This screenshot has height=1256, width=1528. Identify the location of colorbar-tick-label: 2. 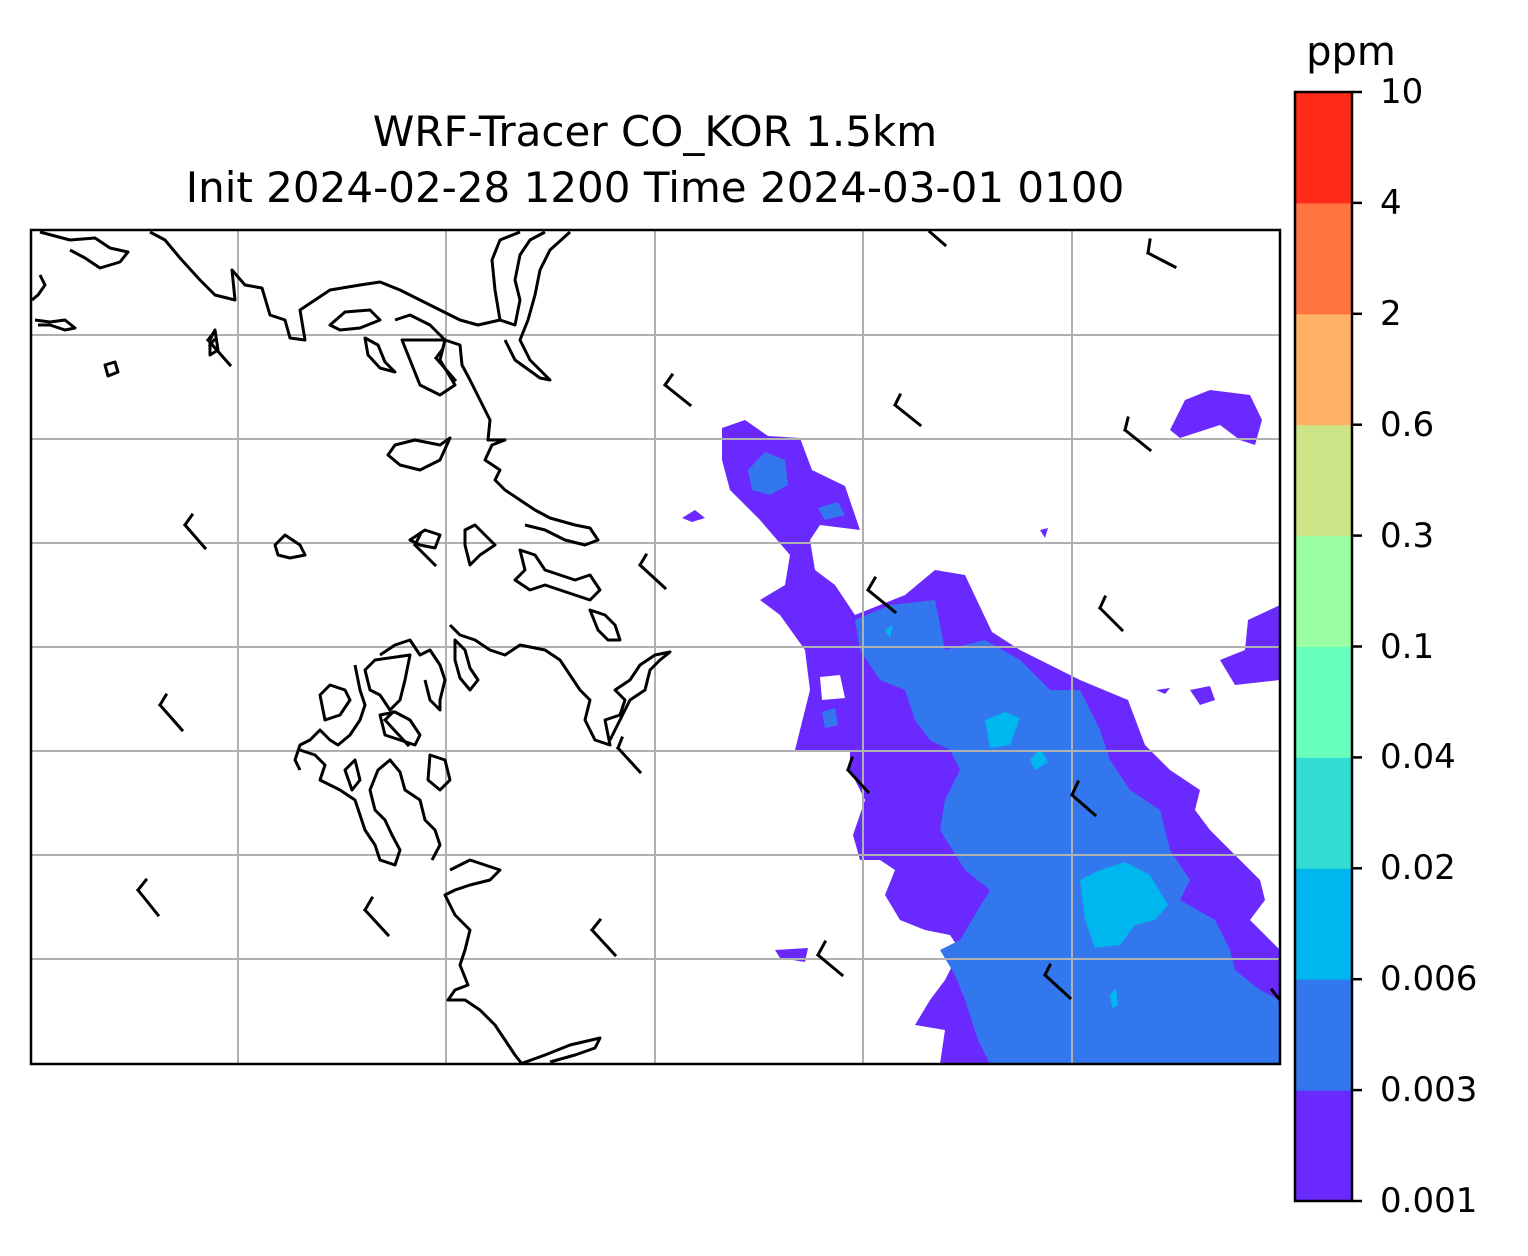
(1391, 313).